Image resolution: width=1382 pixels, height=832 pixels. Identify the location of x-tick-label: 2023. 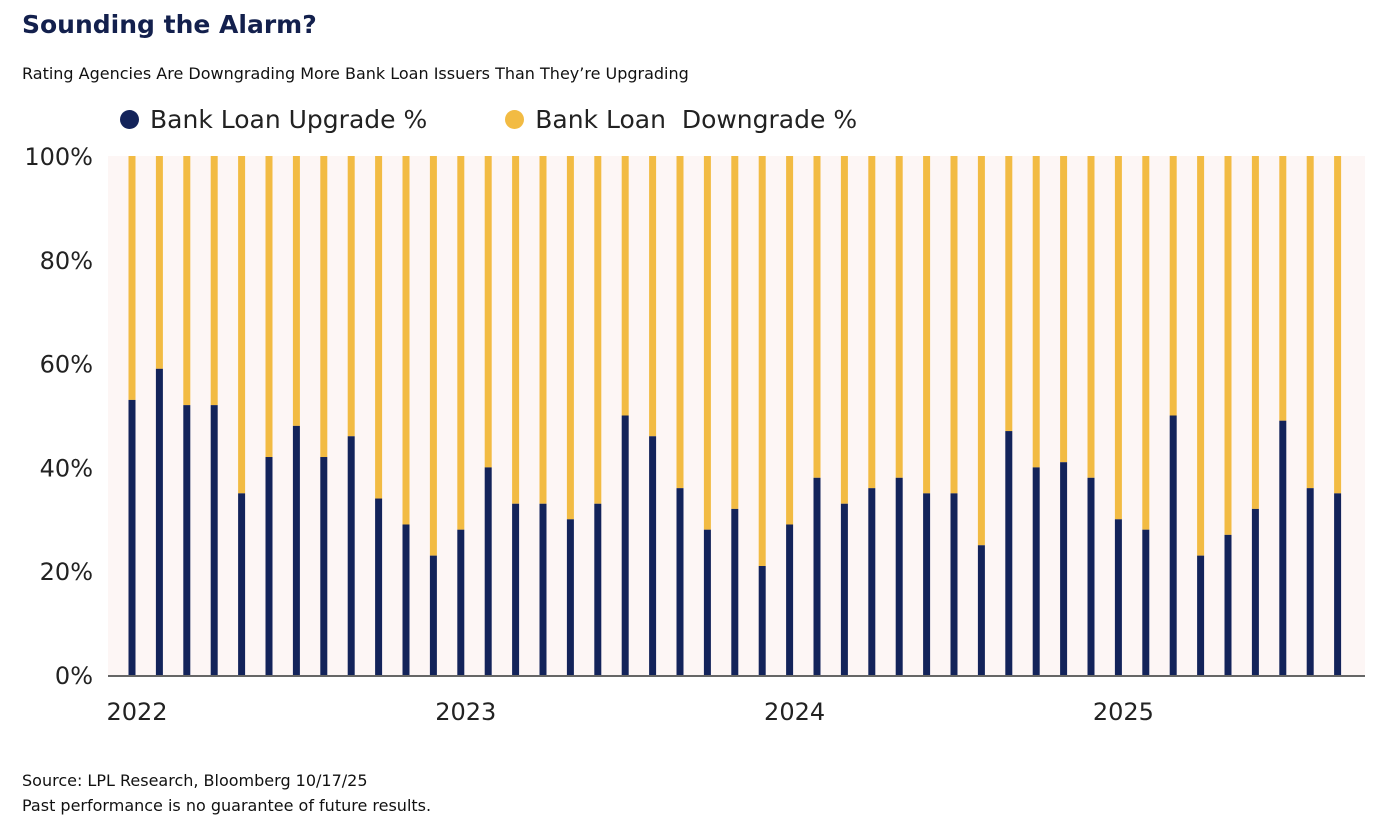
(465, 712).